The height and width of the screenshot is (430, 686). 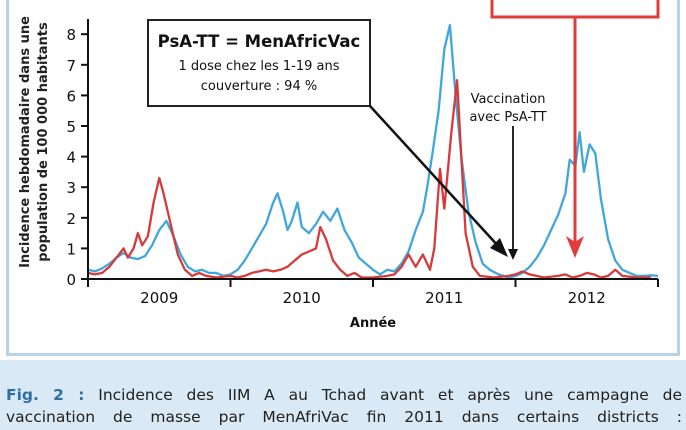 I want to click on y-tick-label: 1, so click(x=71, y=249).